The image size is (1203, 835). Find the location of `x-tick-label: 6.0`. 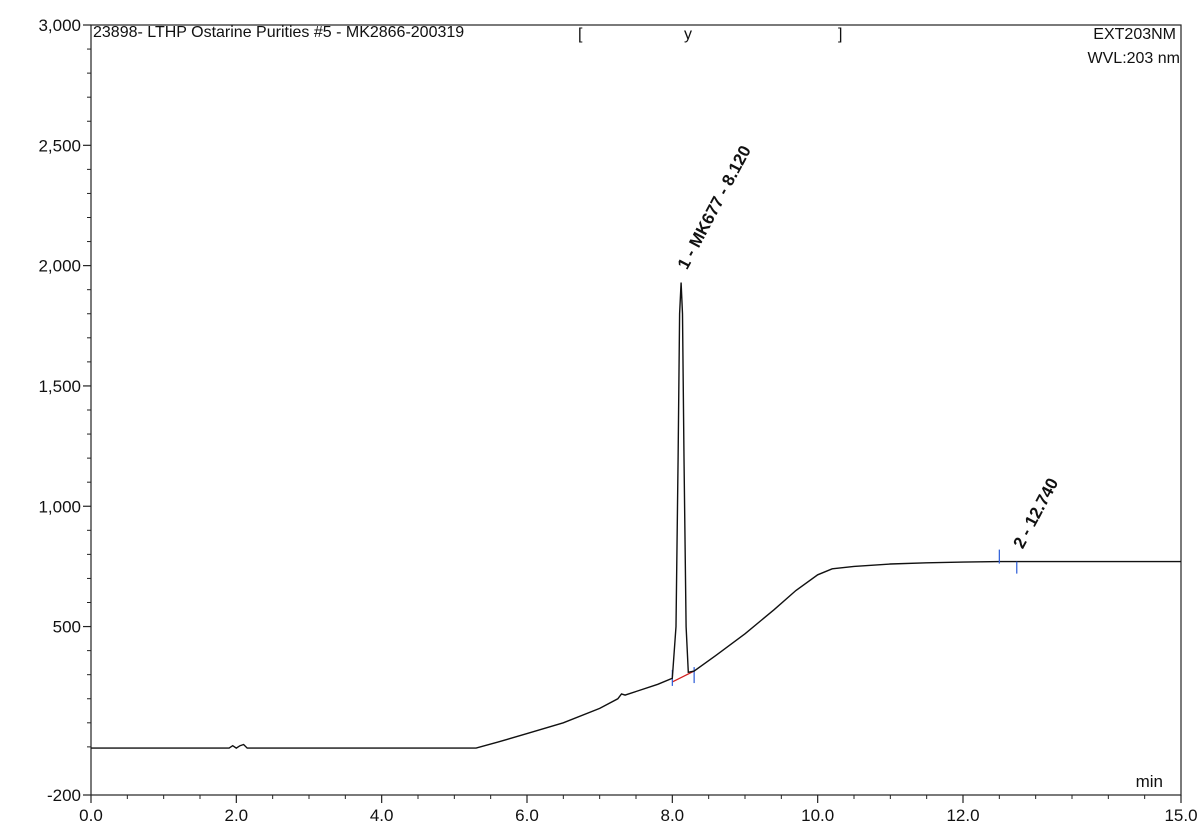

x-tick-label: 6.0 is located at coordinates (527, 815).